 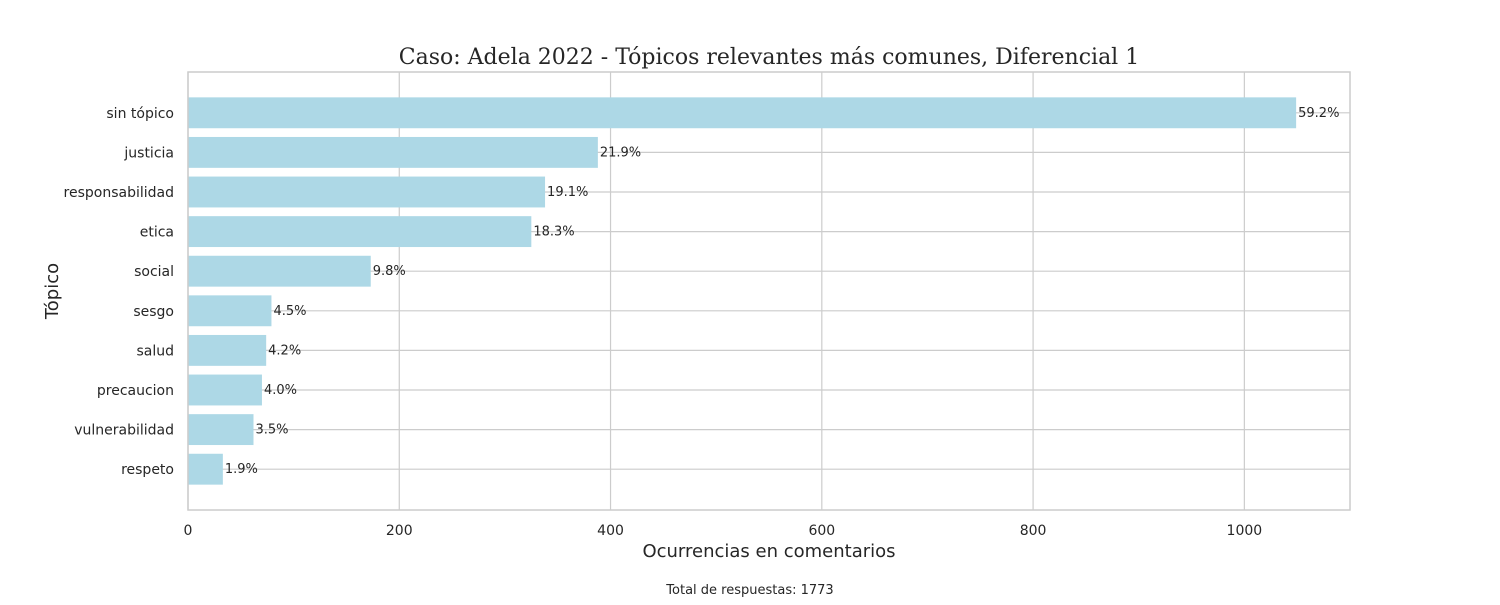 What do you see at coordinates (749, 590) in the screenshot?
I see `footnote: Total de respuestas: 1773` at bounding box center [749, 590].